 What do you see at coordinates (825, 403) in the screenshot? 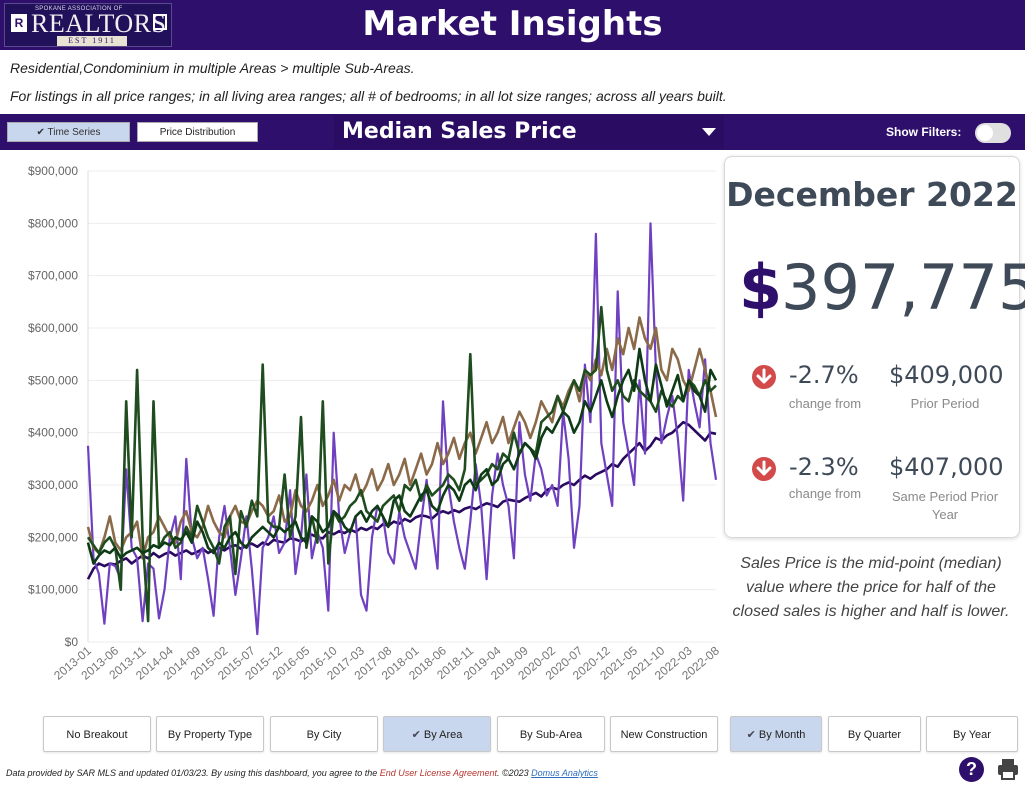
I see `prior-period-change-label: change from` at bounding box center [825, 403].